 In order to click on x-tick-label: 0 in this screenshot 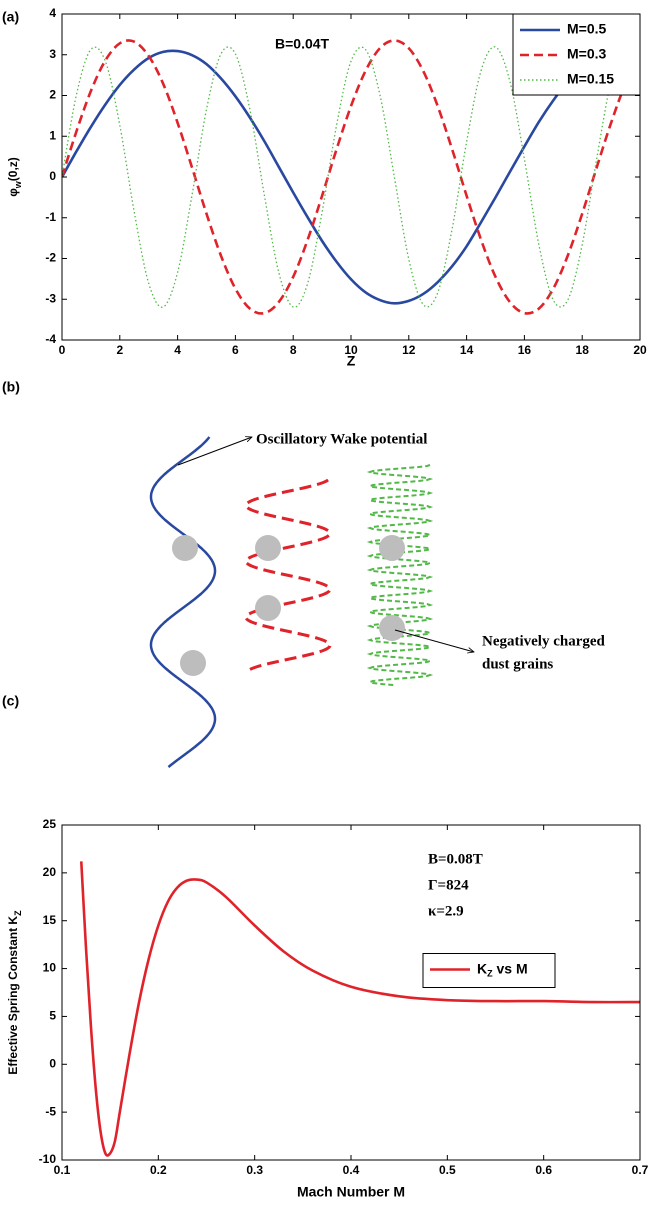, I will do `click(62, 350)`.